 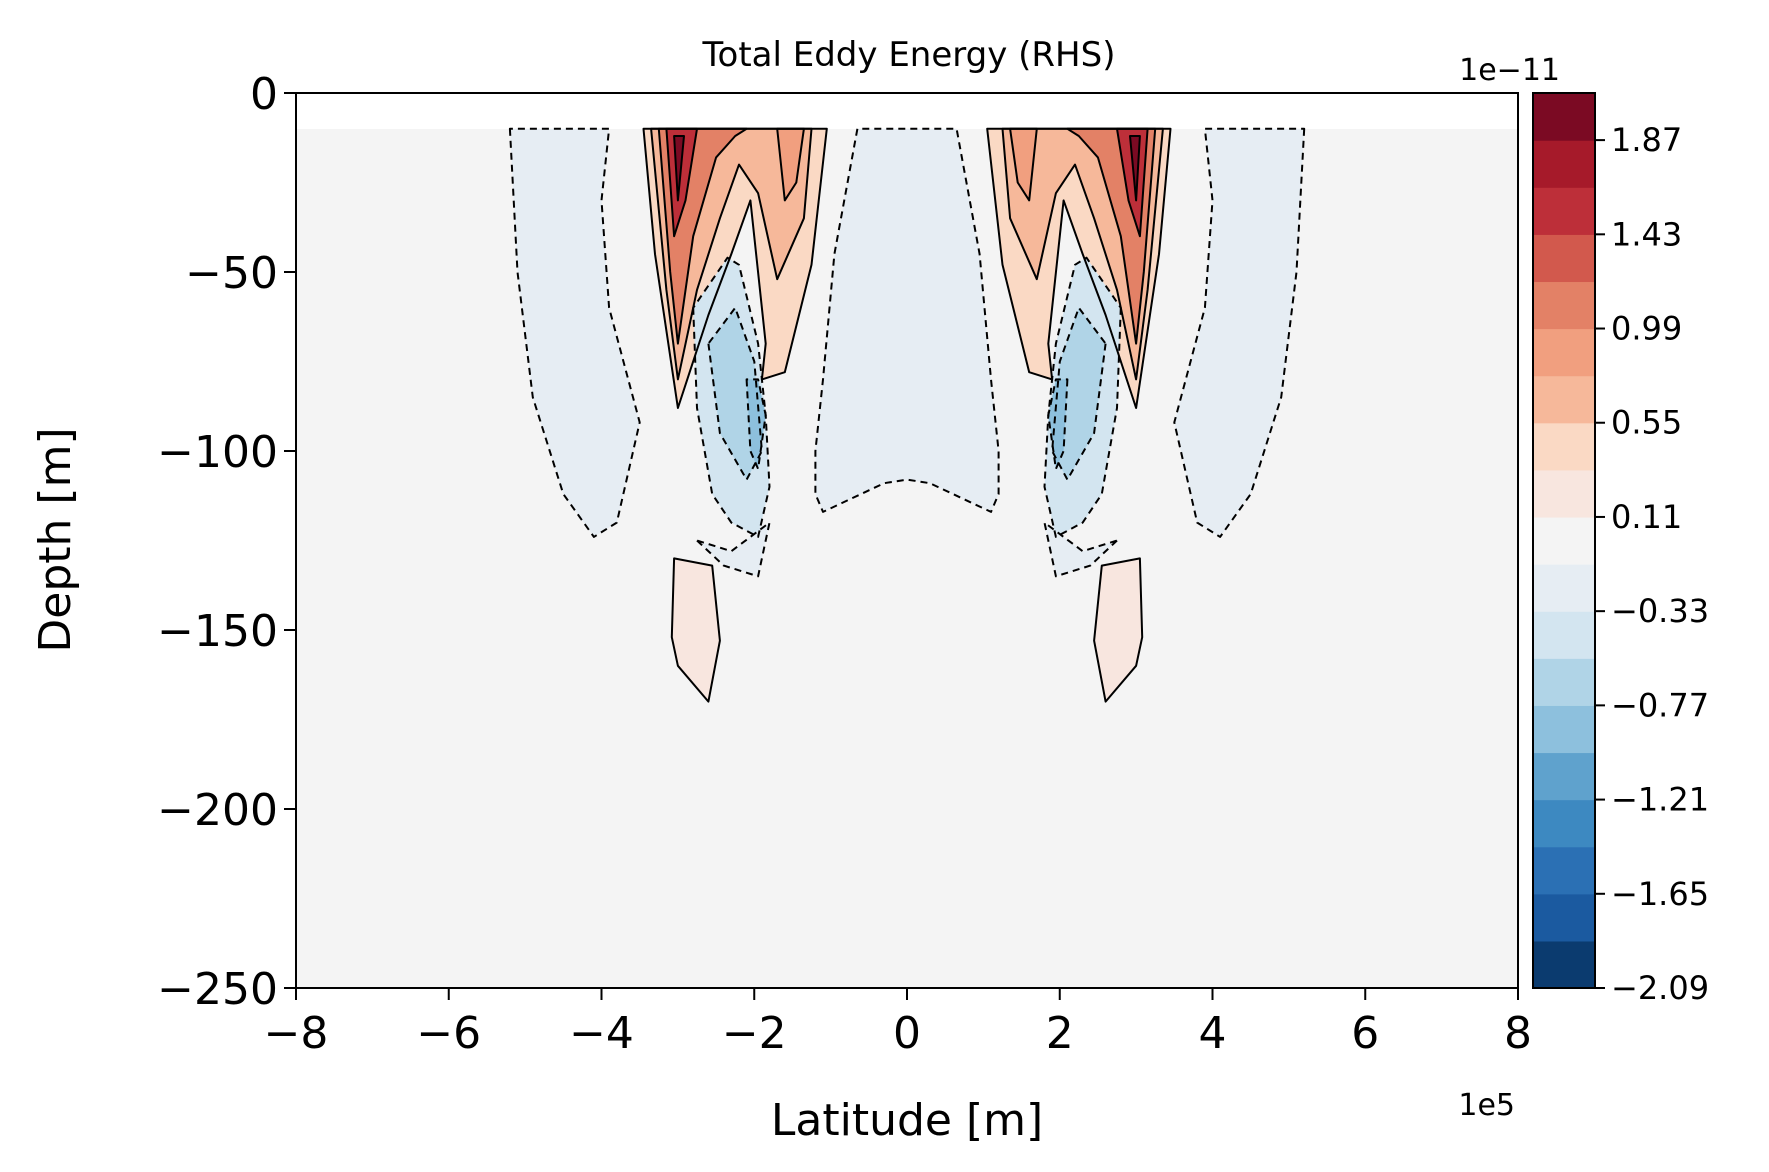 I want to click on y-axis-label: Depth [m], so click(x=55, y=539).